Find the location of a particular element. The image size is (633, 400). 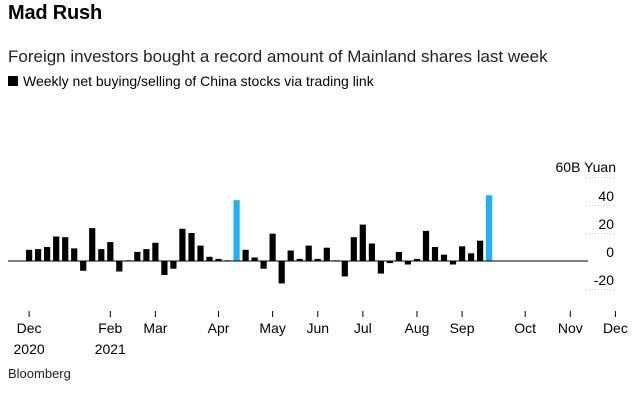

x-tick-label-9: Oct is located at coordinates (525, 328).